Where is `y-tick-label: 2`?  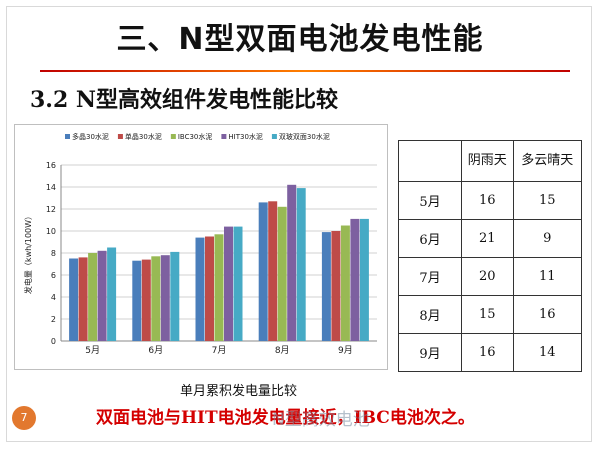 y-tick-label: 2 is located at coordinates (53, 319).